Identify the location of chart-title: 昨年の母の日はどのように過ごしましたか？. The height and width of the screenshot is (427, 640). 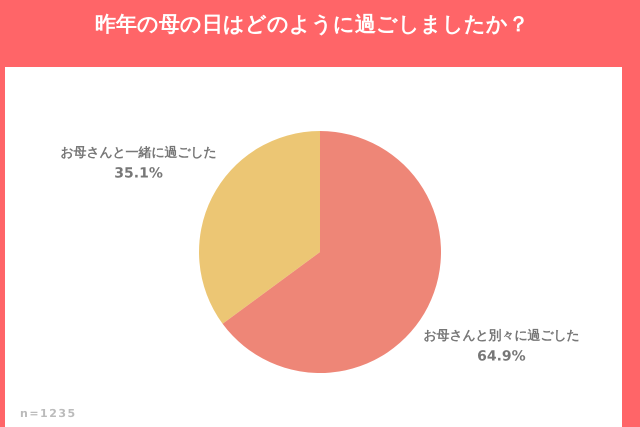
(312, 24).